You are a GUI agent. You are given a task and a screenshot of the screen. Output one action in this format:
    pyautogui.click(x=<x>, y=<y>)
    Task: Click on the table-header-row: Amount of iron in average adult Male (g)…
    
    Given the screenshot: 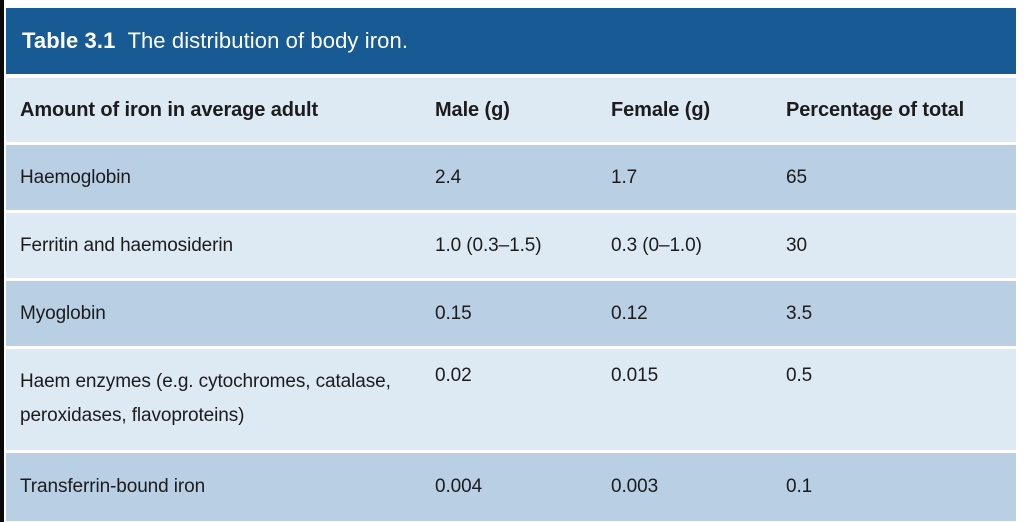 What is the action you would take?
    pyautogui.click(x=511, y=110)
    